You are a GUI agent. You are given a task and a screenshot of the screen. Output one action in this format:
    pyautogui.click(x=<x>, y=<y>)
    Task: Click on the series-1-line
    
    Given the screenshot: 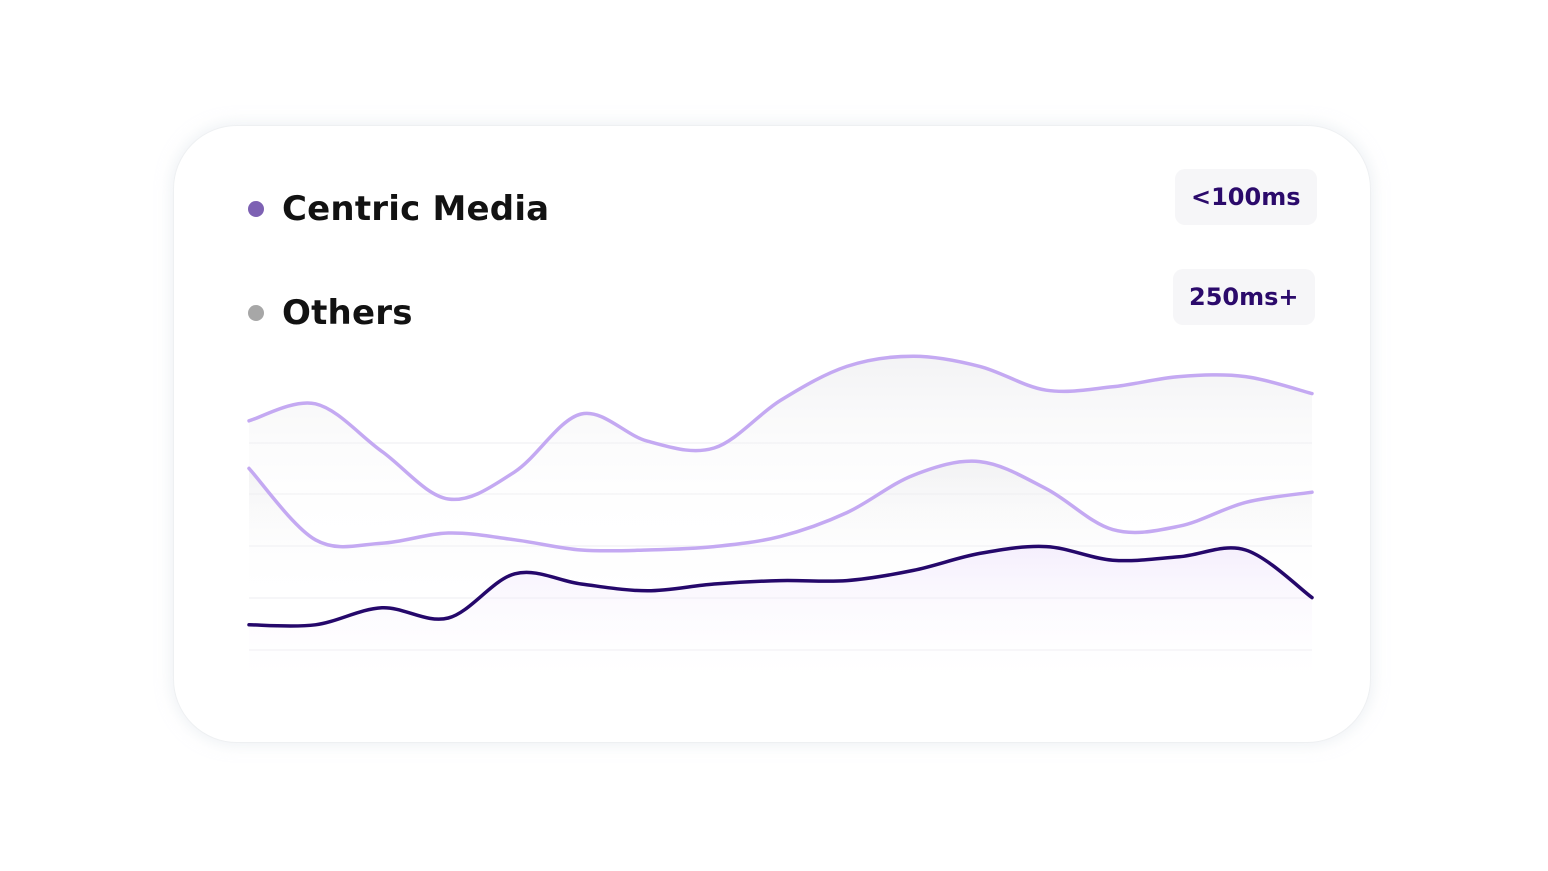 What is the action you would take?
    pyautogui.click(x=780, y=506)
    